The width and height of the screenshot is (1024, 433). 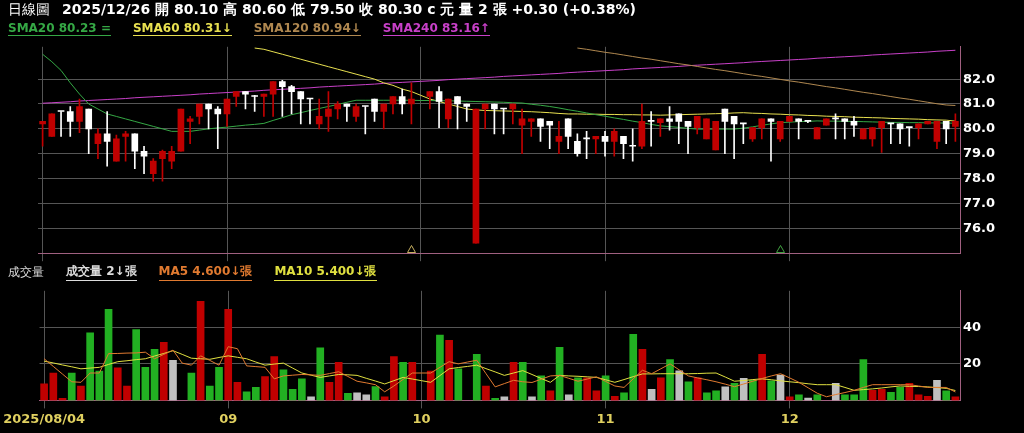 I want to click on y-tick-label: 76.0, so click(x=979, y=227).